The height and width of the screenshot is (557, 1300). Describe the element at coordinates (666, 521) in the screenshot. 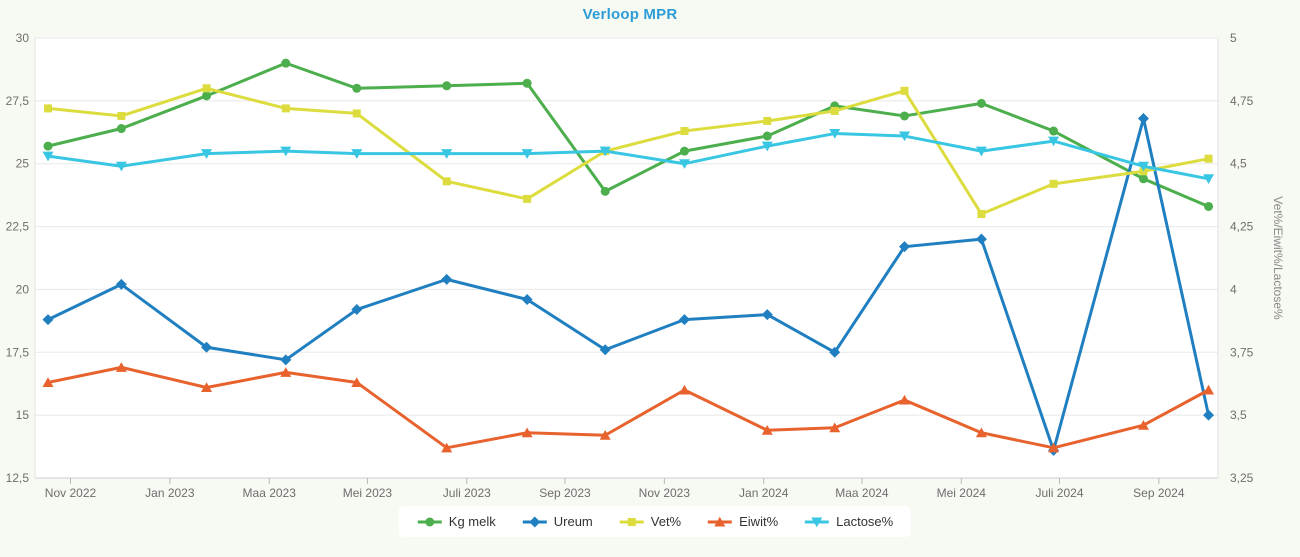

I see `legend-label: Vet%` at that location.